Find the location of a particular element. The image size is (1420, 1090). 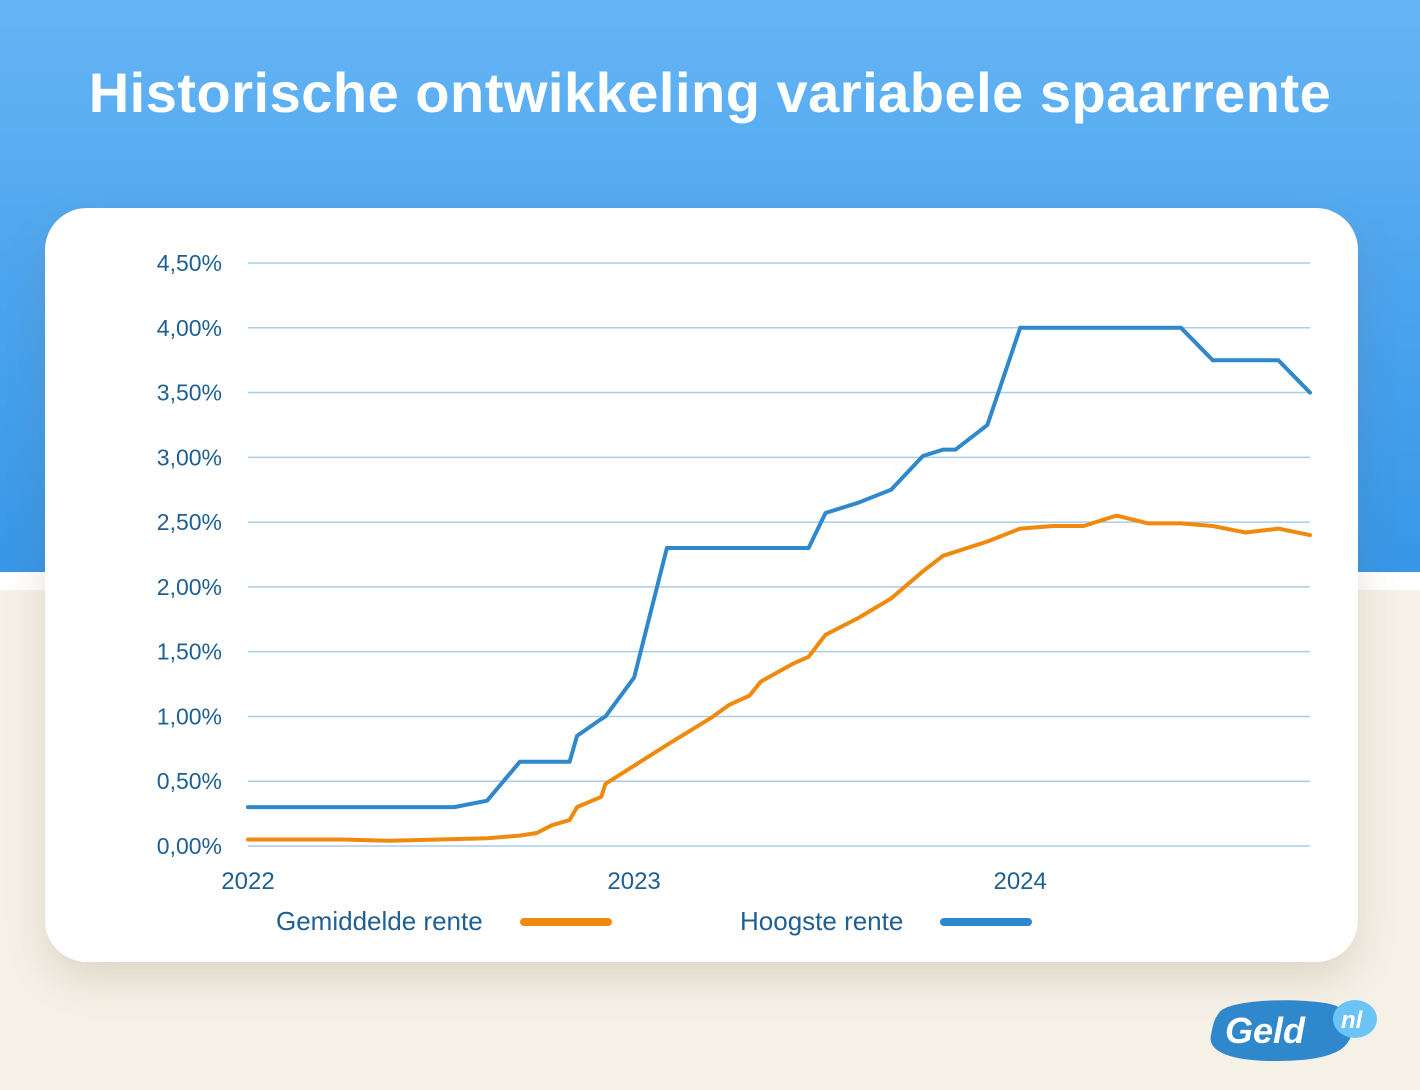

x-axis-ticks: 2022 2023 2024 is located at coordinates (634, 881).